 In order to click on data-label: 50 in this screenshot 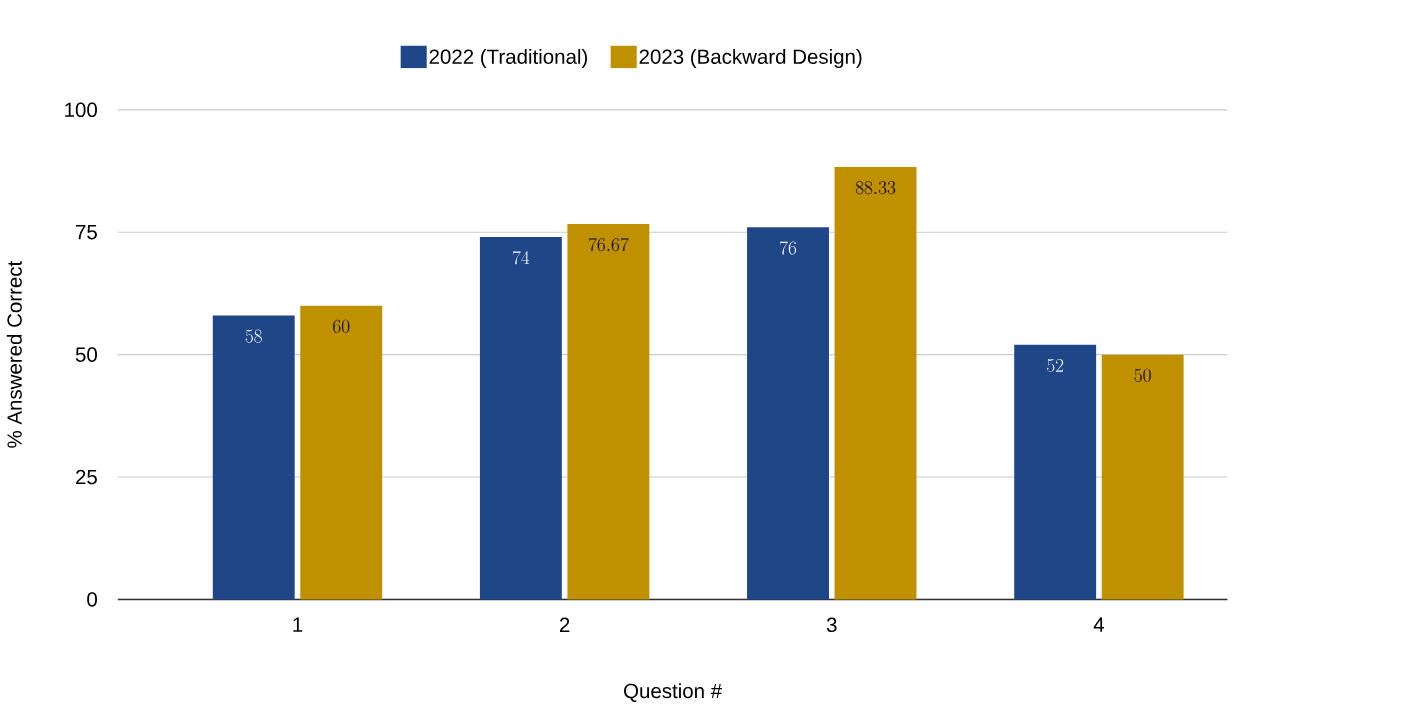, I will do `click(1142, 375)`.